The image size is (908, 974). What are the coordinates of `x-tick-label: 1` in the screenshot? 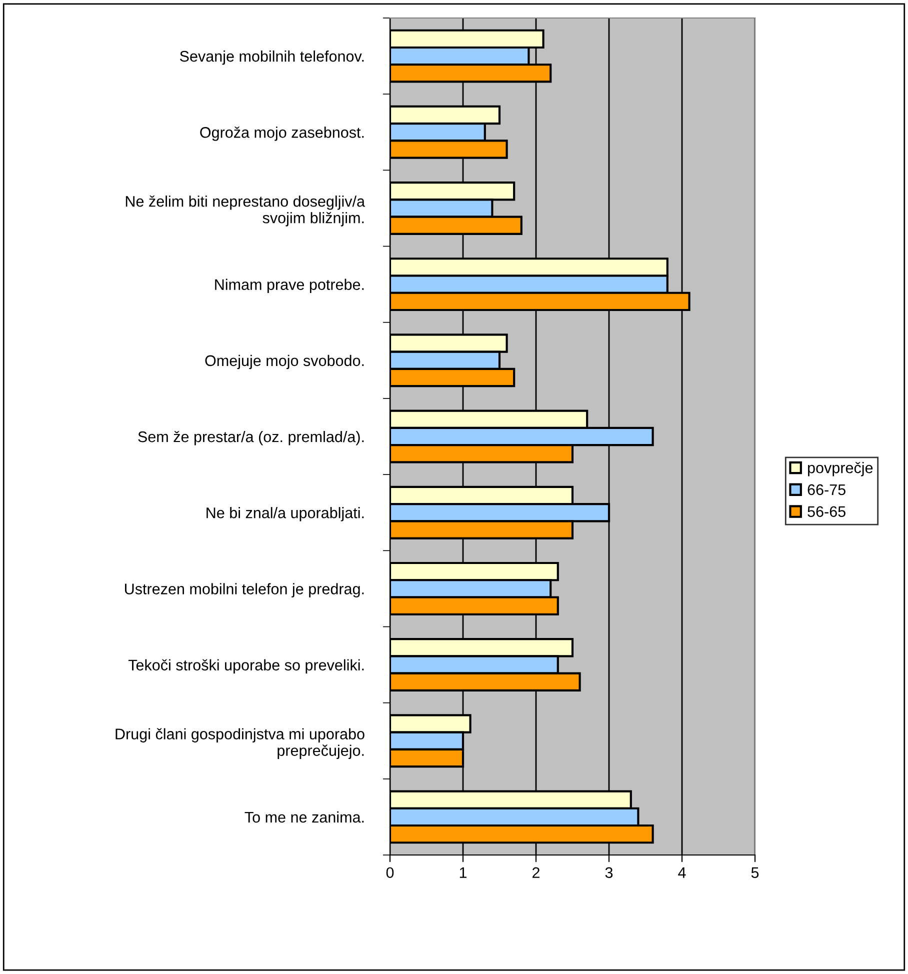 It's located at (463, 872).